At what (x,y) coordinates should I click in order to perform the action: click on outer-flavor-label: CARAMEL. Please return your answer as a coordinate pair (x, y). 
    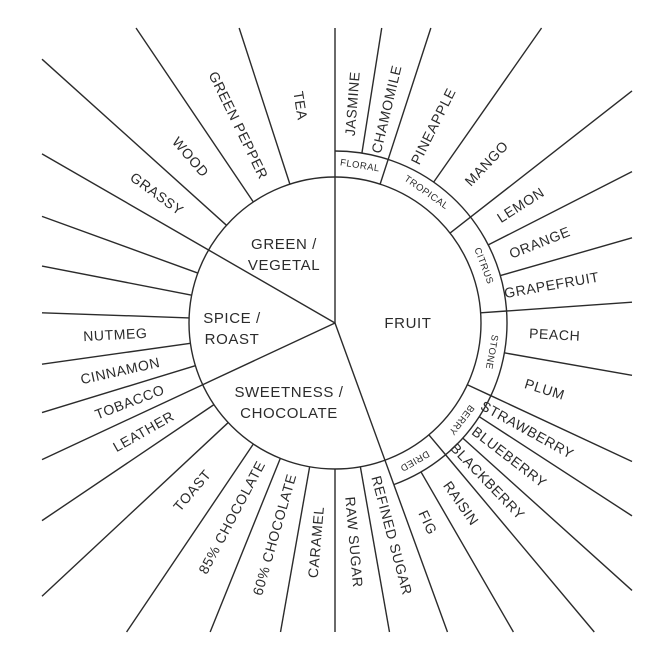
    Looking at the image, I should click on (316, 542).